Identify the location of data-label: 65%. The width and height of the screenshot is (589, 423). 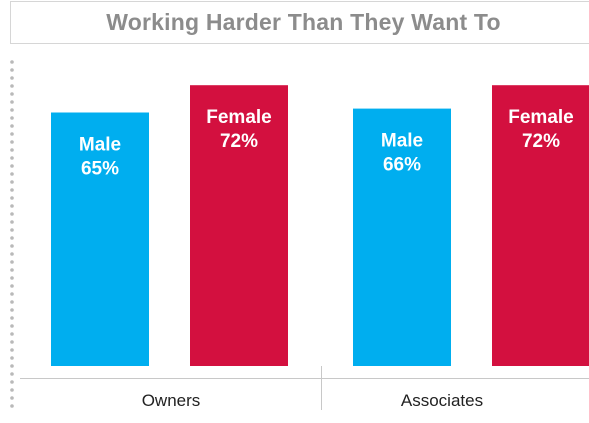
(100, 169).